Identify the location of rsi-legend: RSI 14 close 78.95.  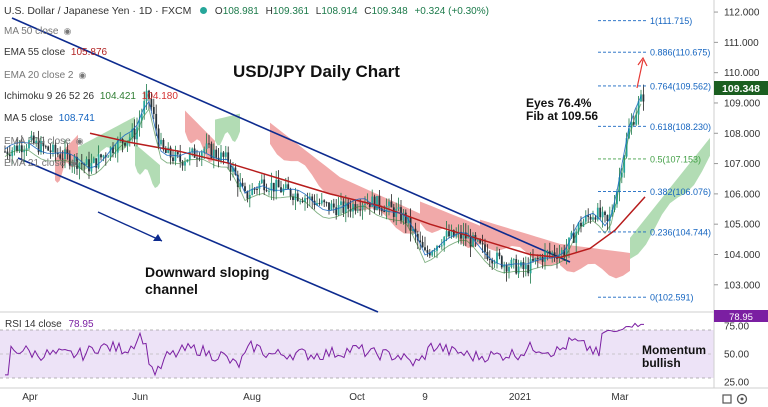
(49, 324).